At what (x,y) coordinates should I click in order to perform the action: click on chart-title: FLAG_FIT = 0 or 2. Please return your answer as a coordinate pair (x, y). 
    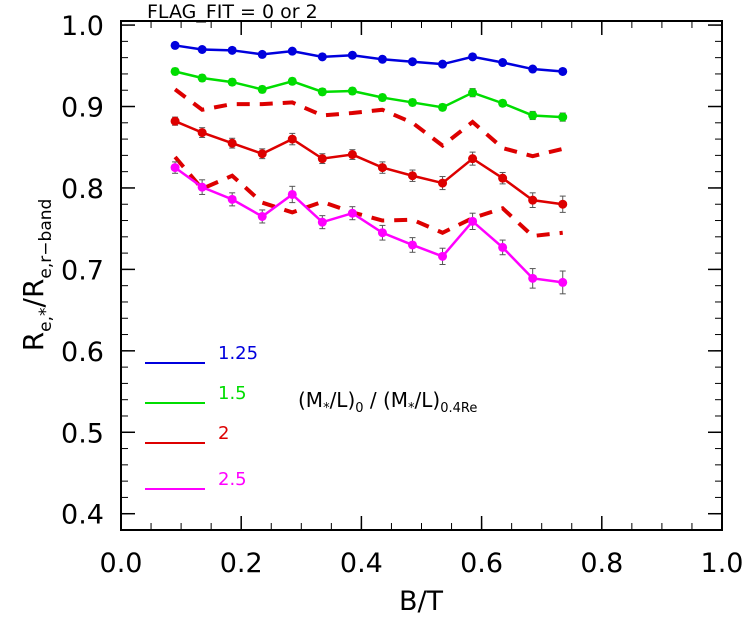
    Looking at the image, I should click on (232, 12).